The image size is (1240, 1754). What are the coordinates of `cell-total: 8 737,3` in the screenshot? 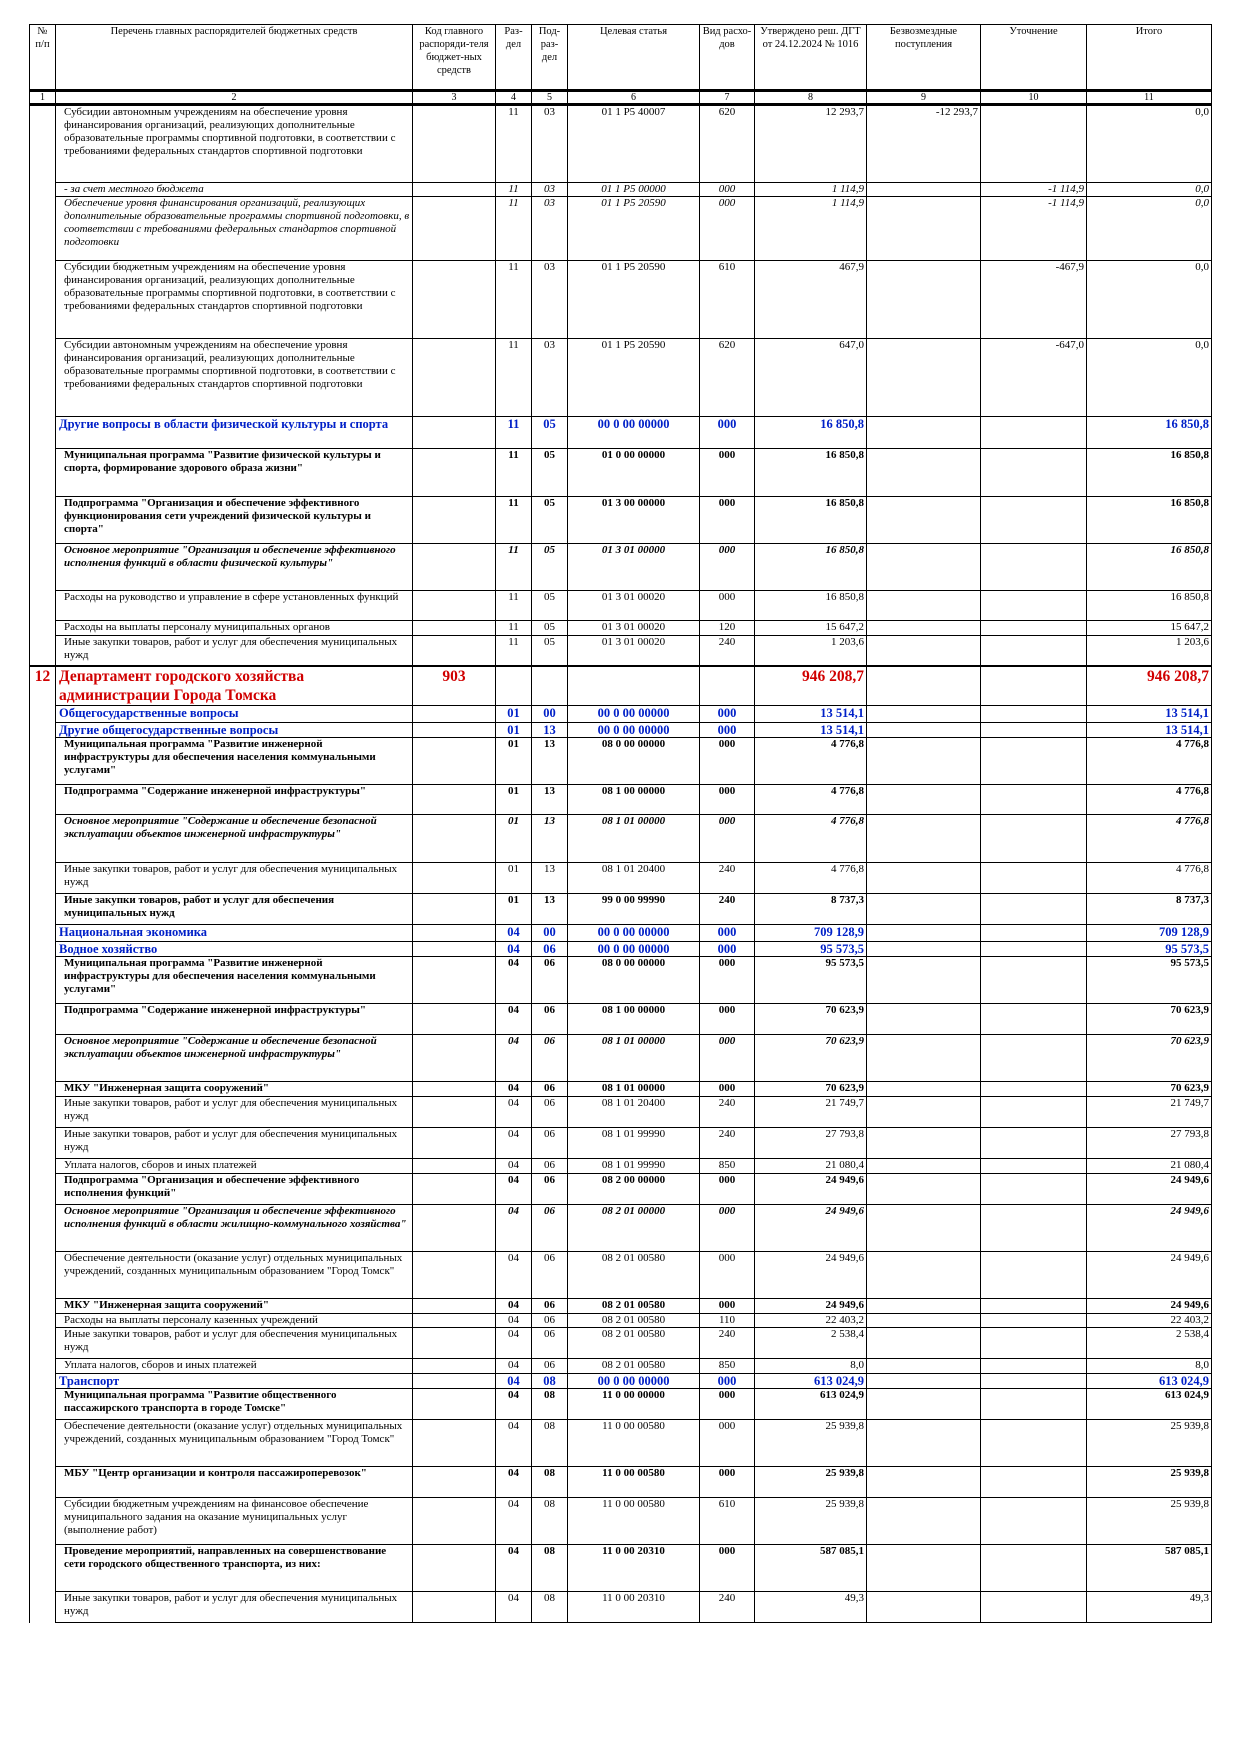 It's located at (1149, 909).